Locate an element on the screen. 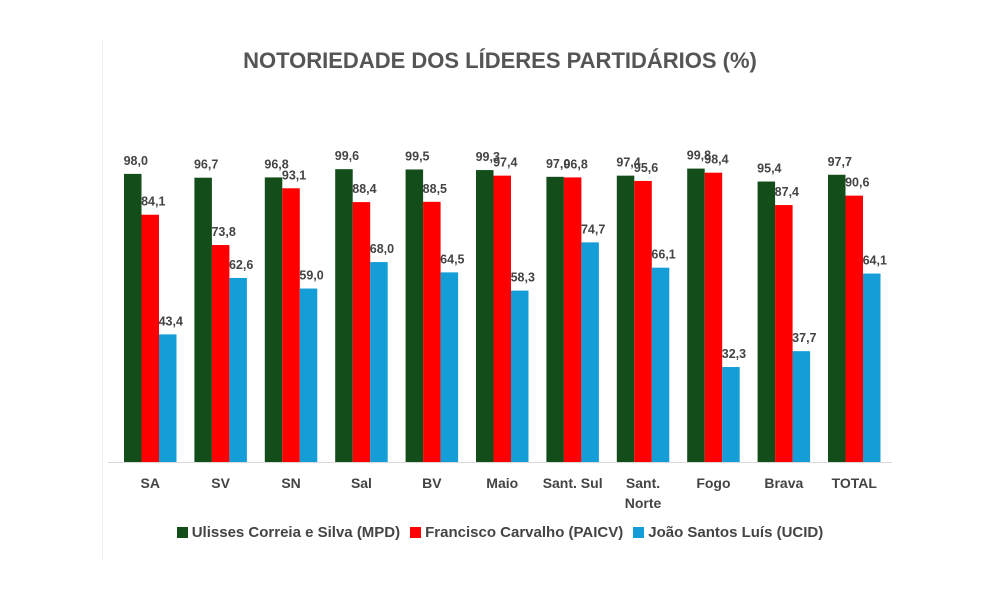  data-label: 73,8 is located at coordinates (223, 232).